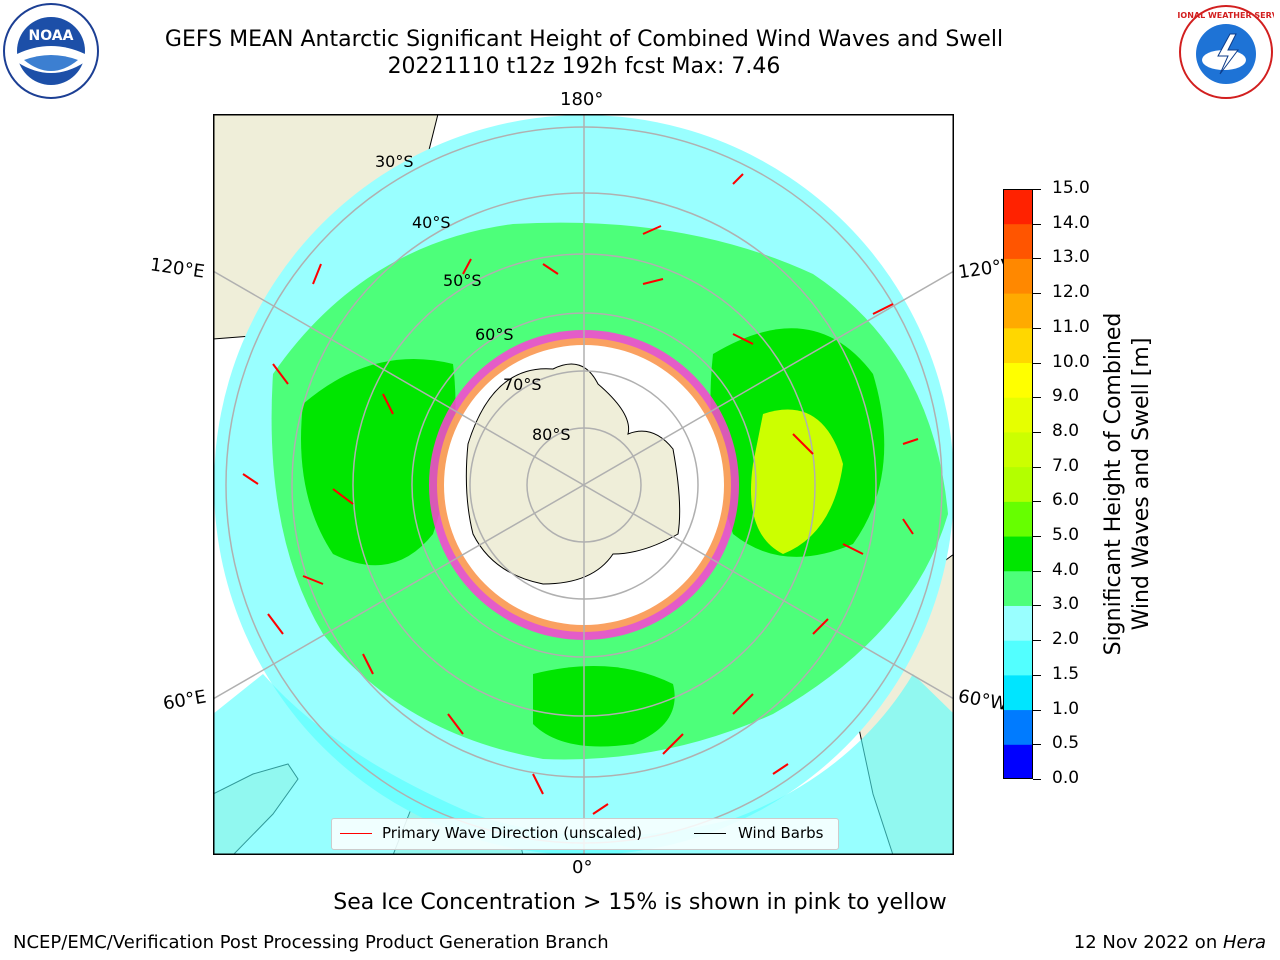  I want to click on colorbar-tick-label: 9.0, so click(1066, 396).